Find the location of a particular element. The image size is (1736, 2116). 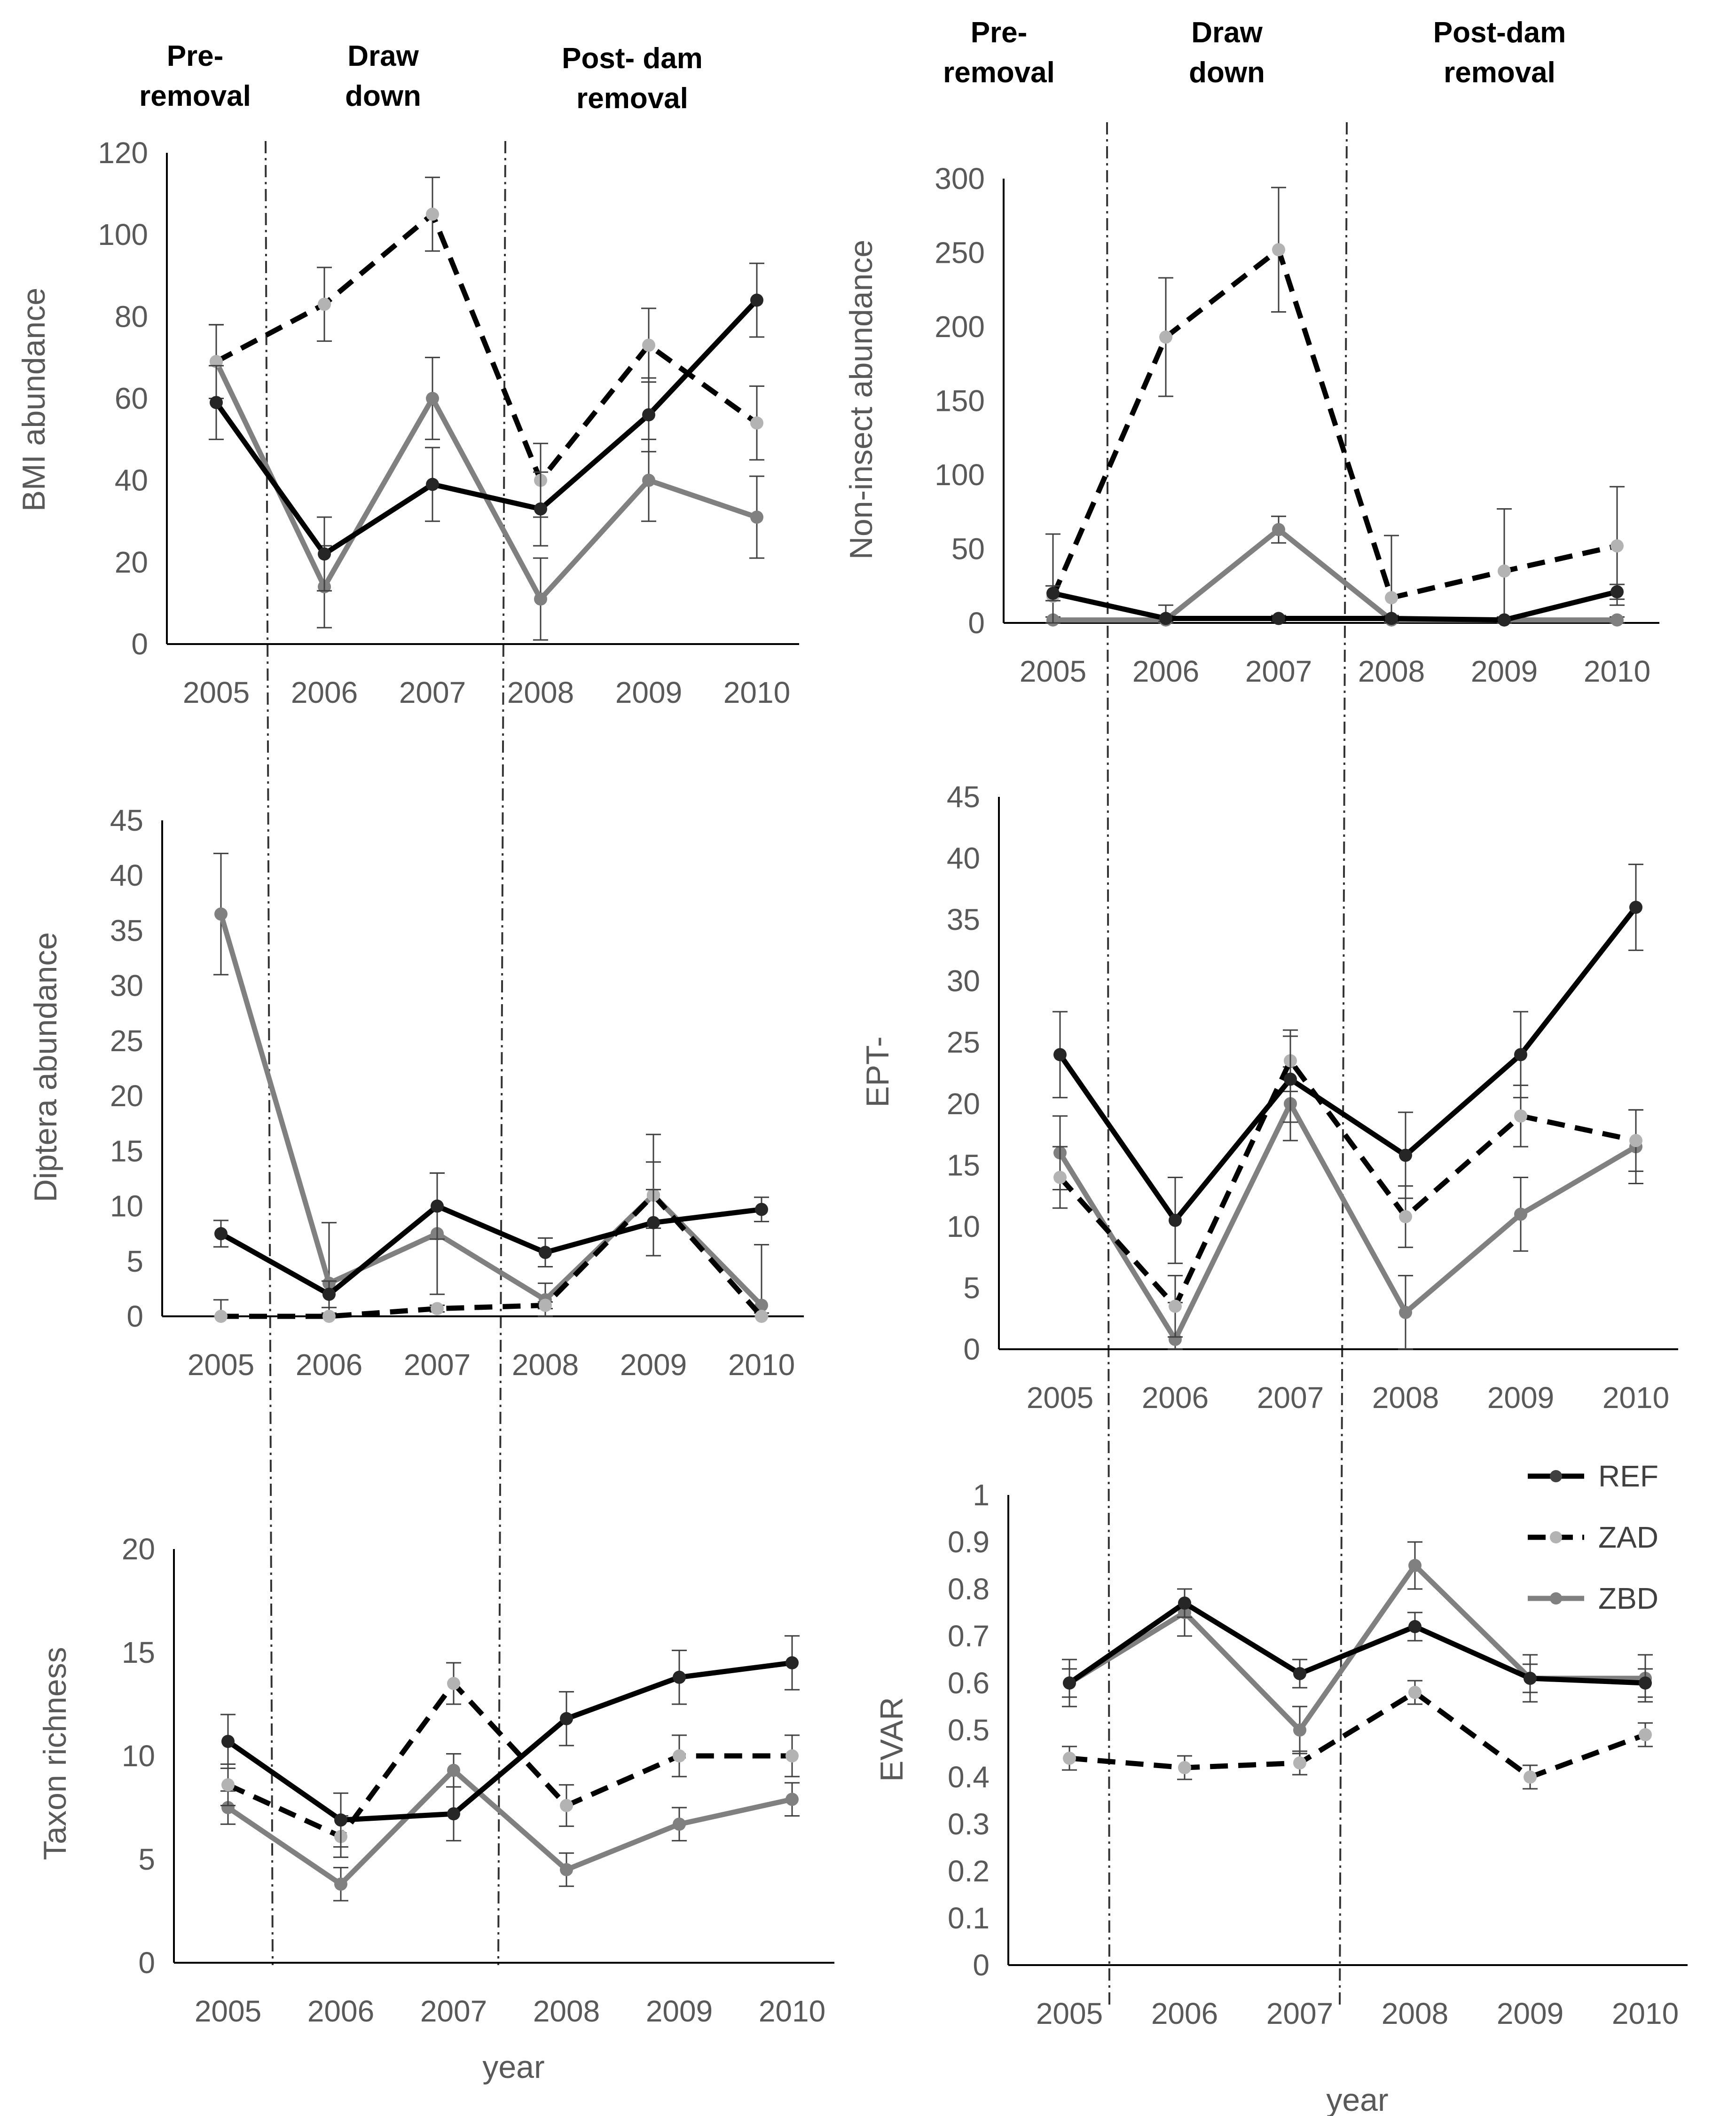

phase-post-label-r1: Post-dam is located at coordinates (1499, 32).